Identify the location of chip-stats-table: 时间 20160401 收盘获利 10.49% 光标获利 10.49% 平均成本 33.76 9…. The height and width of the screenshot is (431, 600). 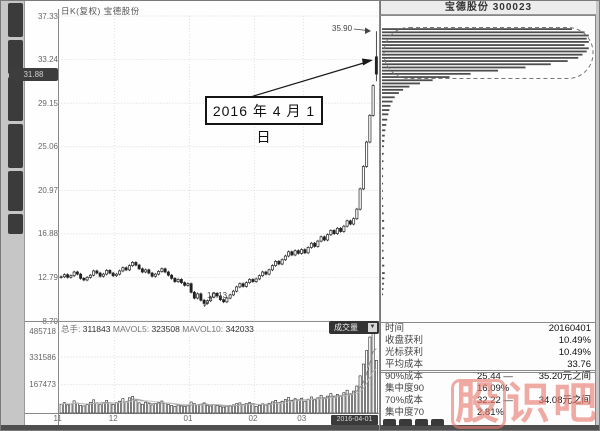
(488, 371).